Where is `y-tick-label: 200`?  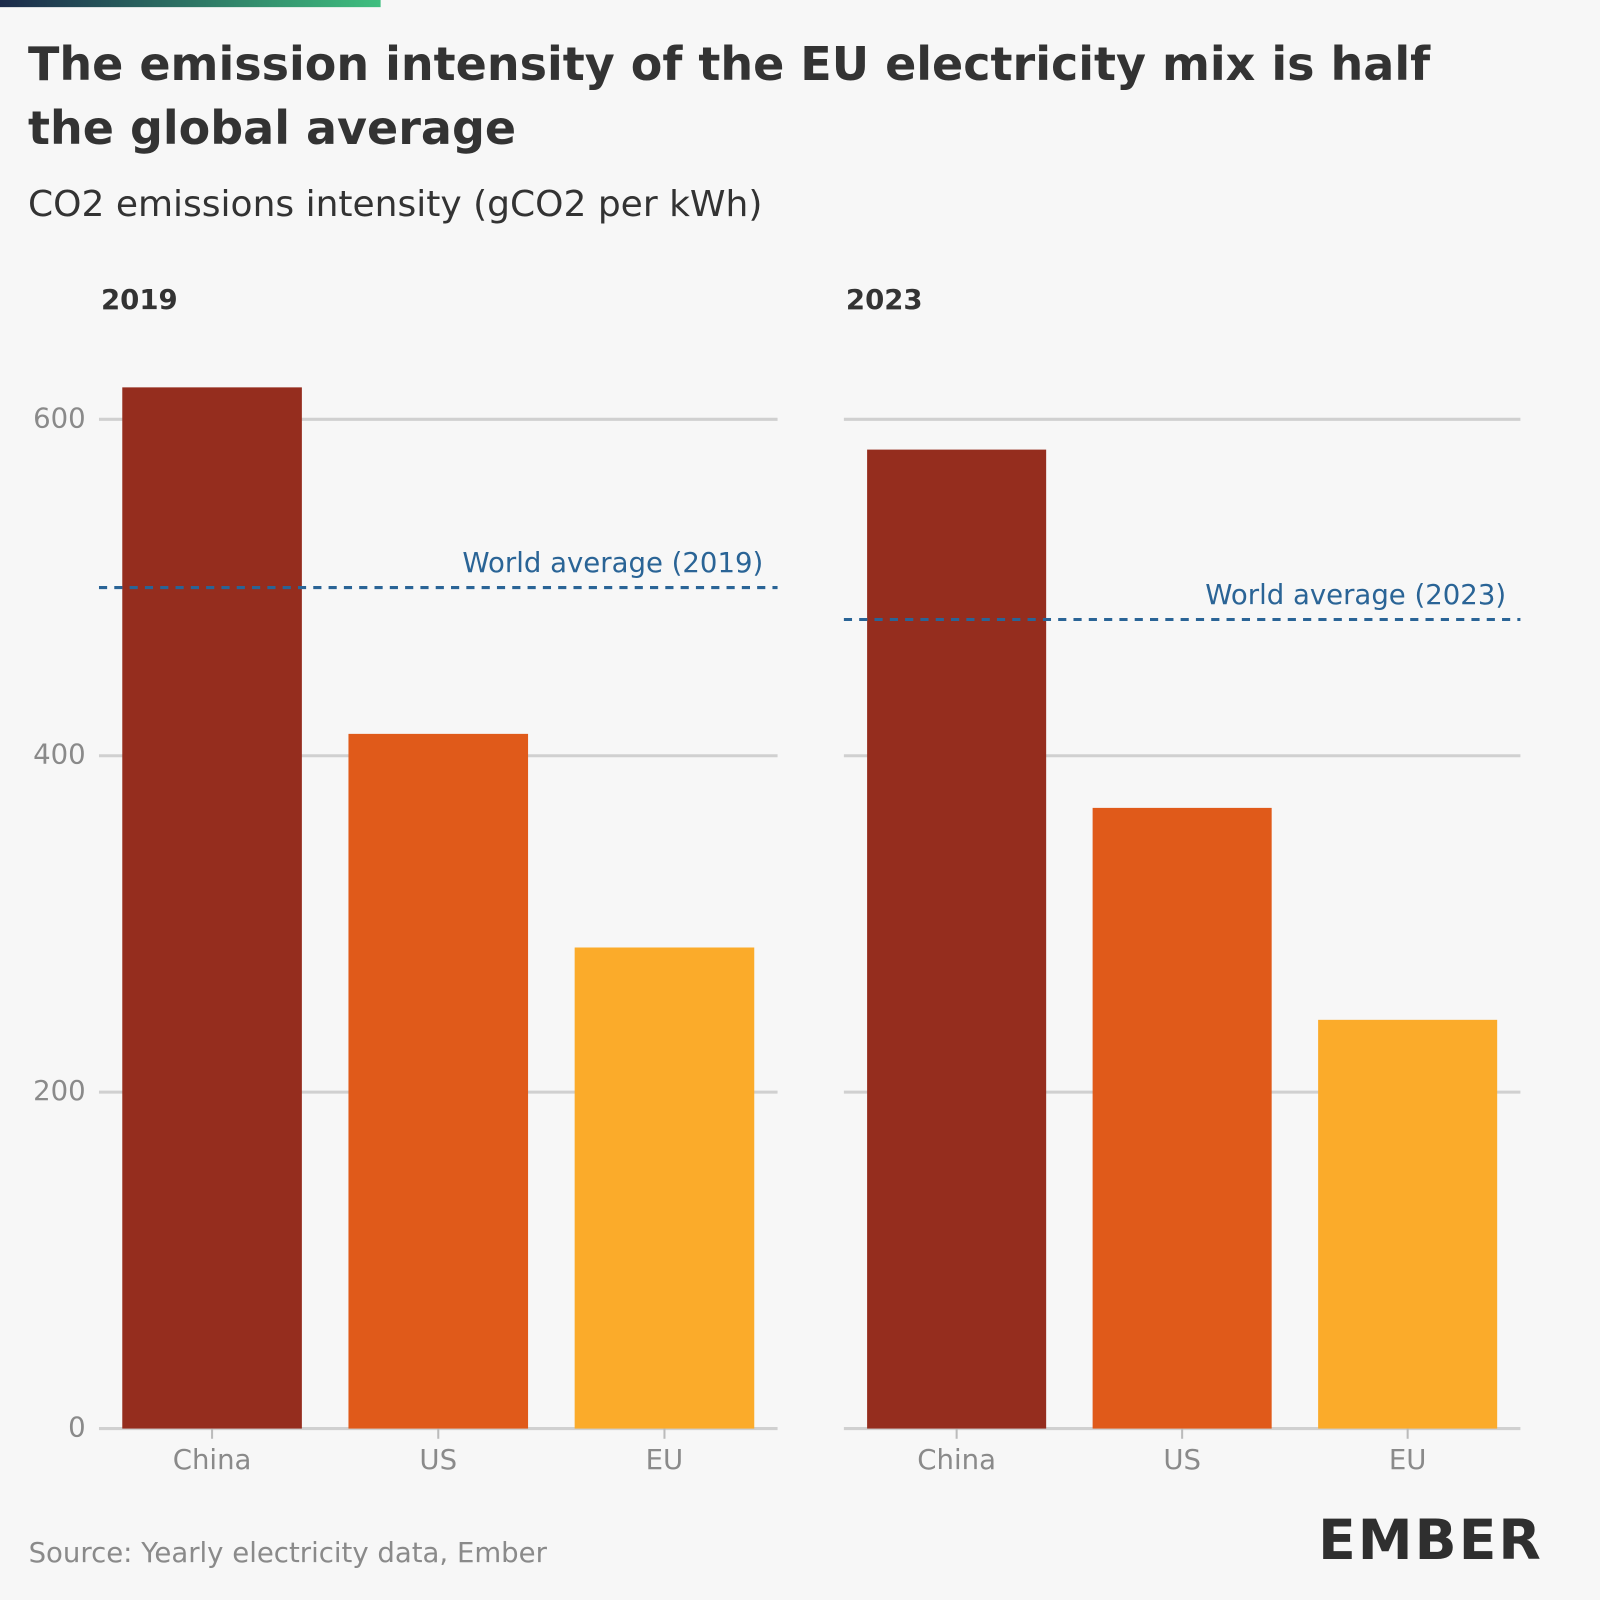
y-tick-label: 200 is located at coordinates (59, 1091).